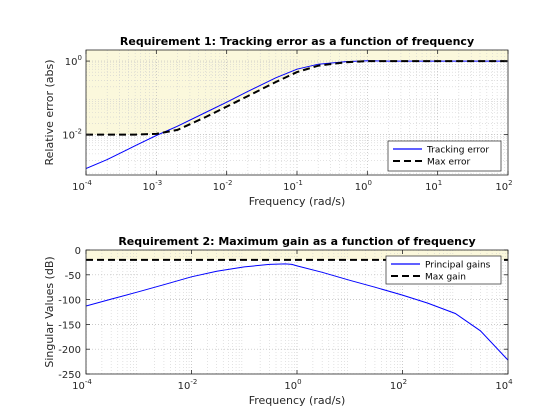  Describe the element at coordinates (49, 311) in the screenshot. I see `y-axis-label: Singular Values (dB)` at that location.